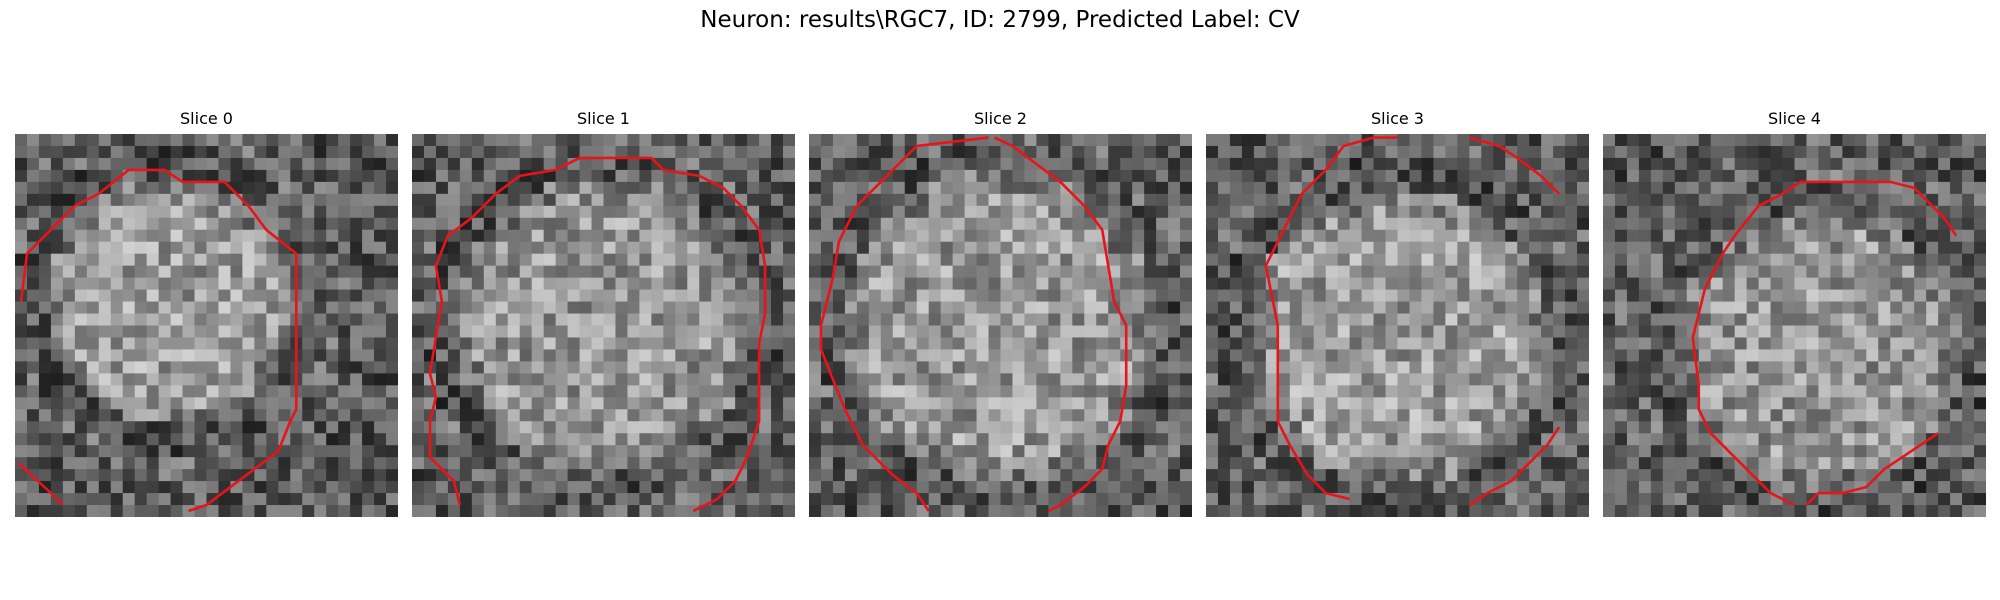 The width and height of the screenshot is (2000, 600). What do you see at coordinates (1000, 118) in the screenshot?
I see `slice-title: Slice 2` at bounding box center [1000, 118].